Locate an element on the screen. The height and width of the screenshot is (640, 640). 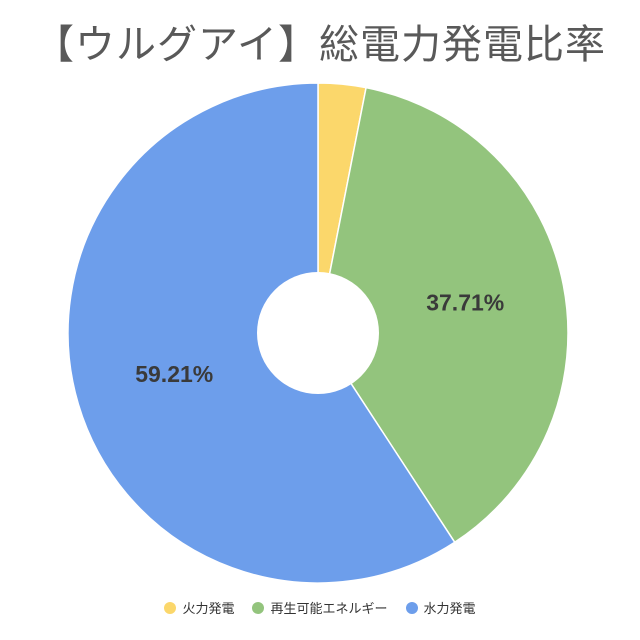
slice-label-3: 59.21% is located at coordinates (174, 374).